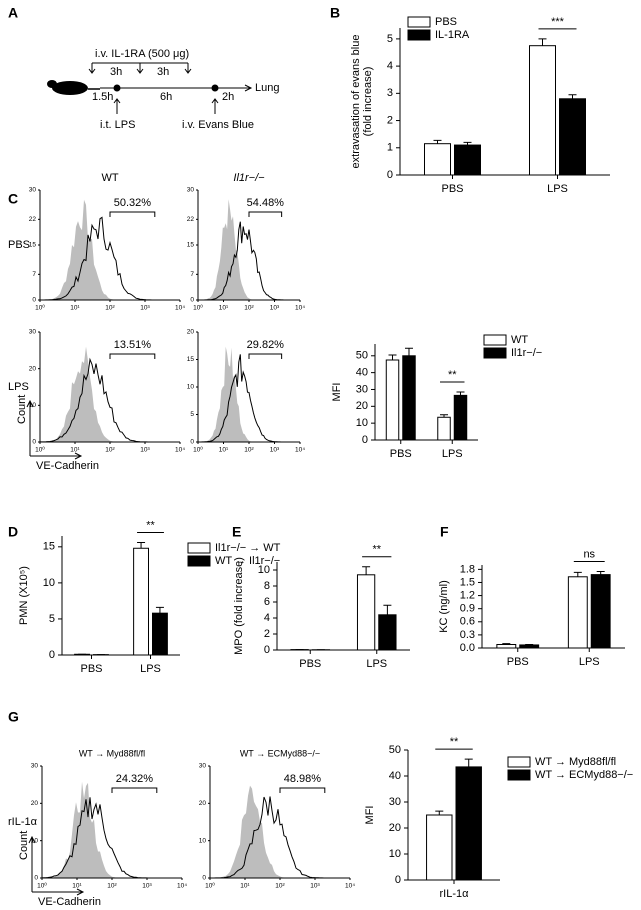 This screenshot has height=910, width=641. What do you see at coordinates (117, 125) in the screenshot?
I see `event-label: i.t. LPS` at bounding box center [117, 125].